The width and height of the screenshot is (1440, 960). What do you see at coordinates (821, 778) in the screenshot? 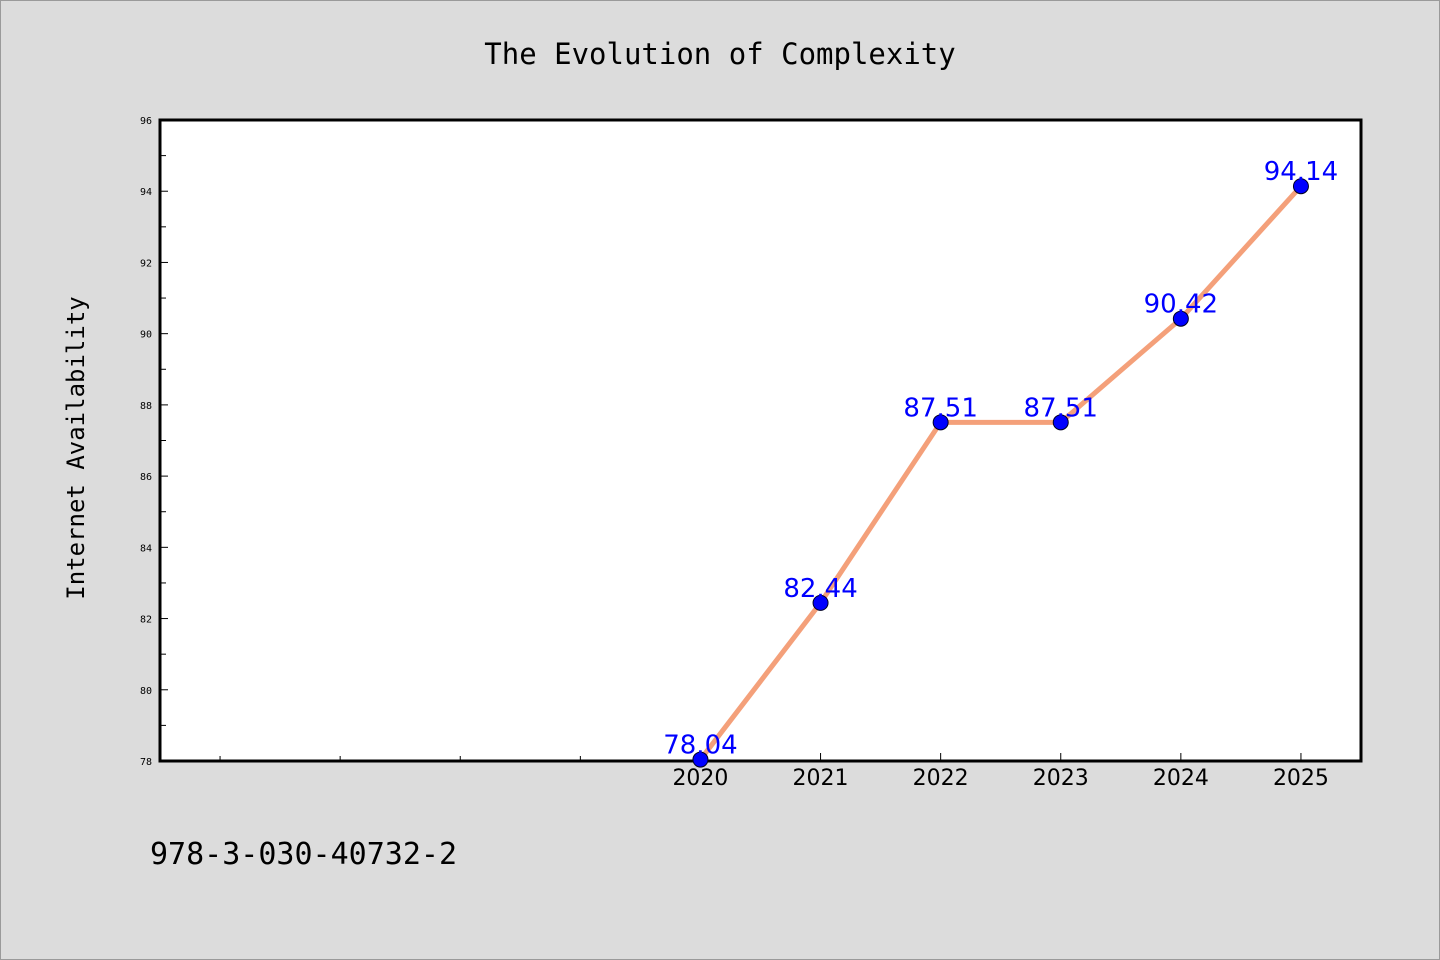
I see `x-tick-label: 2021` at bounding box center [821, 778].